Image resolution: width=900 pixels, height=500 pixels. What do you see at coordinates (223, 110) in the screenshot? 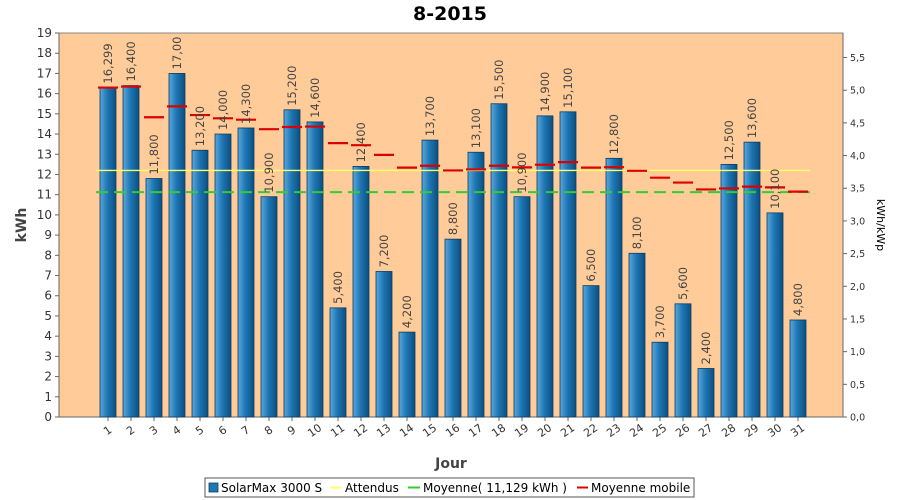
I see `data-label: 14,000` at bounding box center [223, 110].